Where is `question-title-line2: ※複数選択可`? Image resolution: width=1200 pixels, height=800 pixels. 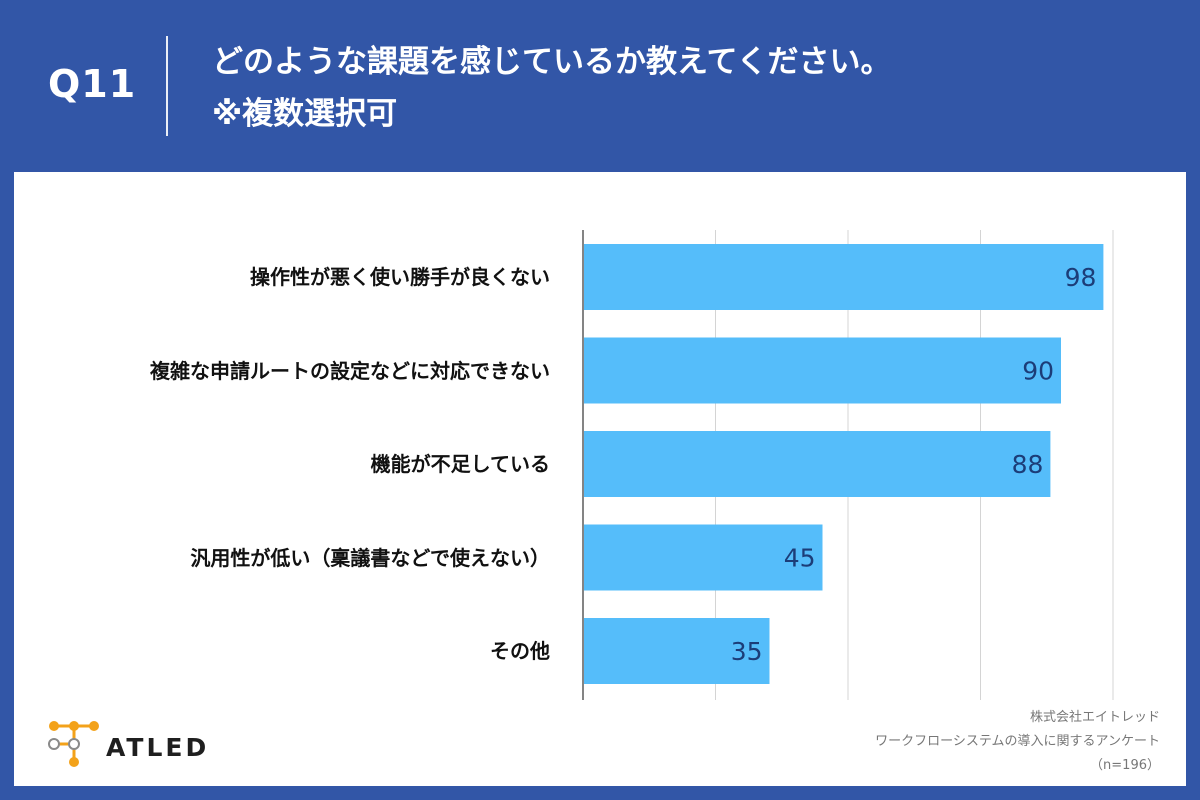 question-title-line2: ※複数選択可 is located at coordinates (305, 114).